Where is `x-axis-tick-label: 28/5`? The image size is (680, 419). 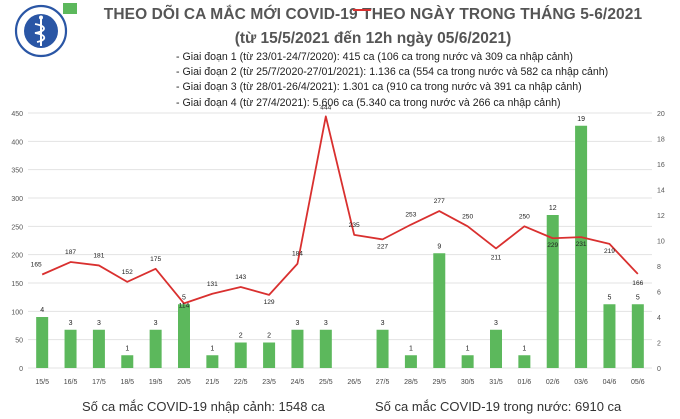 x-axis-tick-label: 28/5 is located at coordinates (411, 382).